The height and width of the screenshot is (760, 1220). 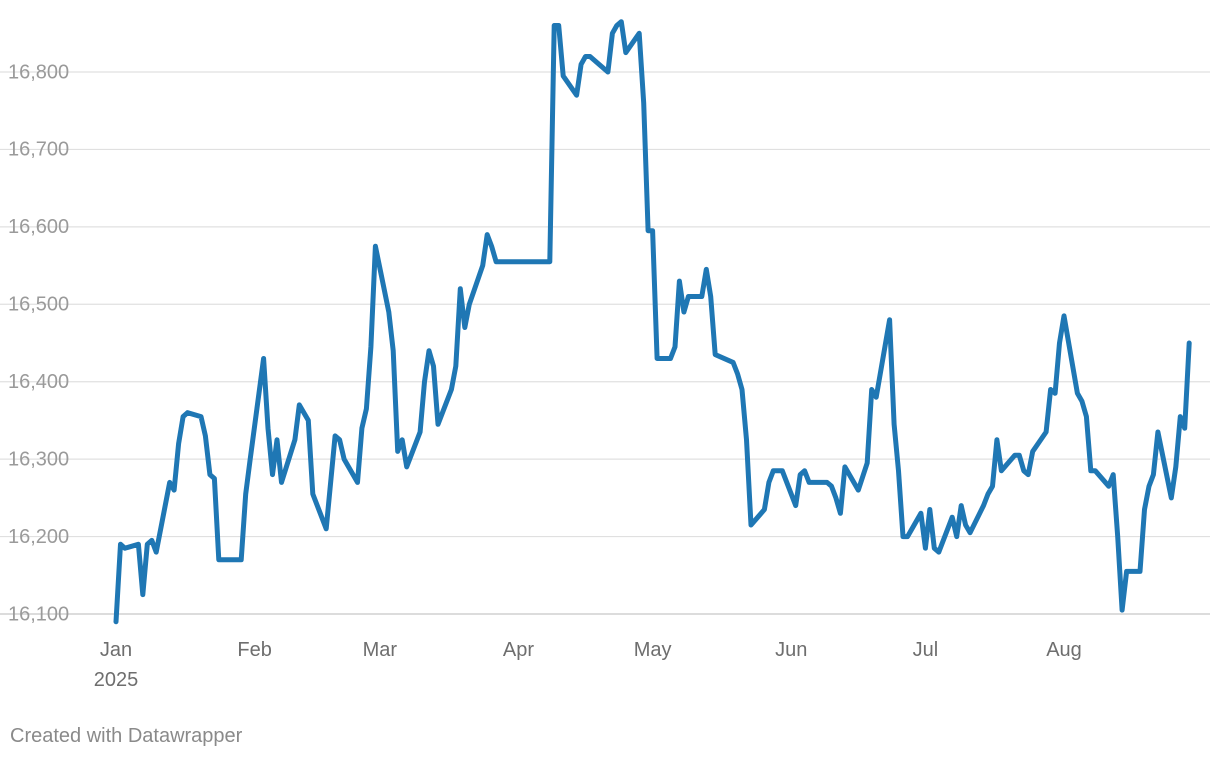 What do you see at coordinates (38, 72) in the screenshot?
I see `y-tick-label: 16,800` at bounding box center [38, 72].